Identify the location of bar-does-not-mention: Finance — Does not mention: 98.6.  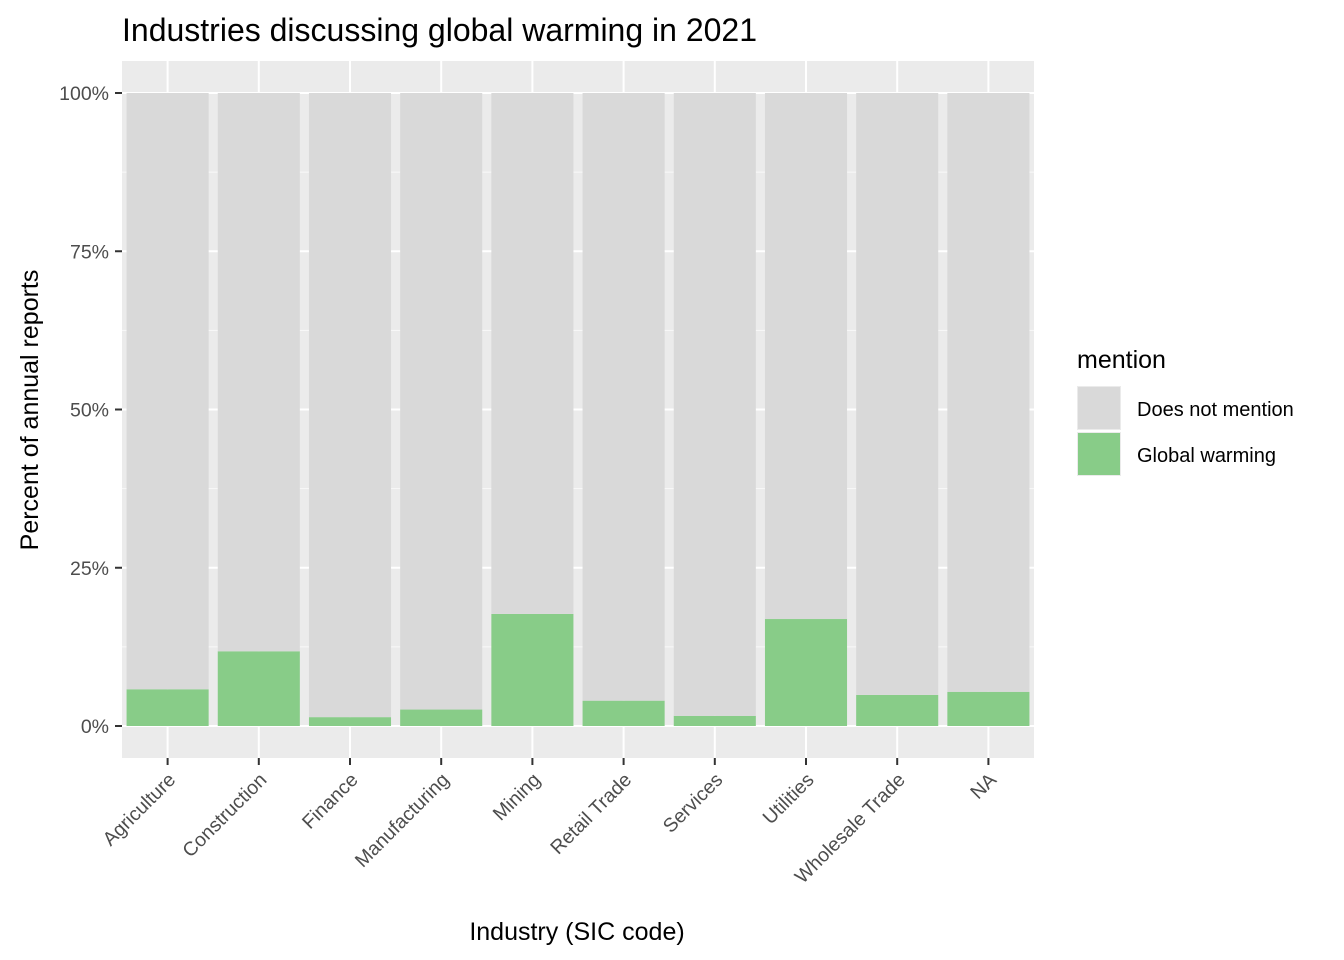
(350, 405).